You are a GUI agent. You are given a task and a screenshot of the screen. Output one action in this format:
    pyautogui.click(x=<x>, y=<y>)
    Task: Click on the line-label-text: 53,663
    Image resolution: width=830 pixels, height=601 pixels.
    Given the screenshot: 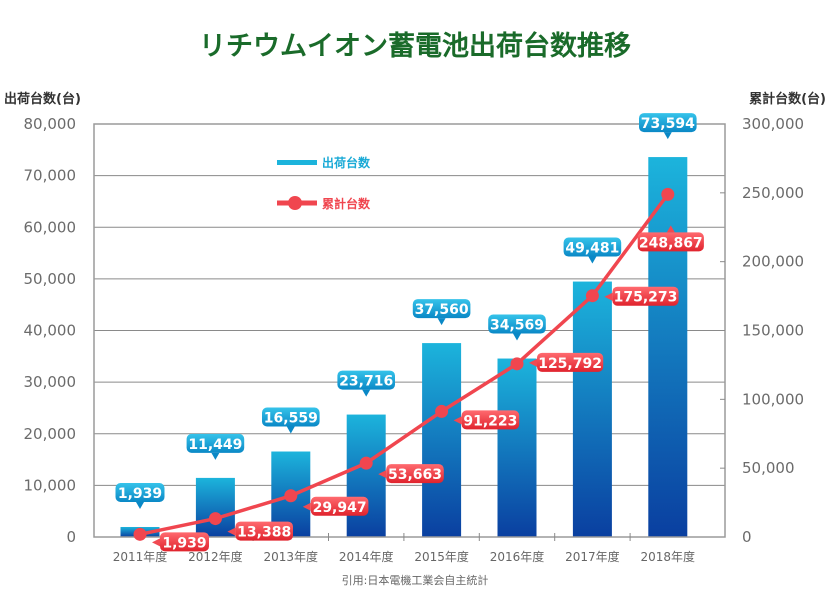 What is the action you would take?
    pyautogui.click(x=415, y=475)
    